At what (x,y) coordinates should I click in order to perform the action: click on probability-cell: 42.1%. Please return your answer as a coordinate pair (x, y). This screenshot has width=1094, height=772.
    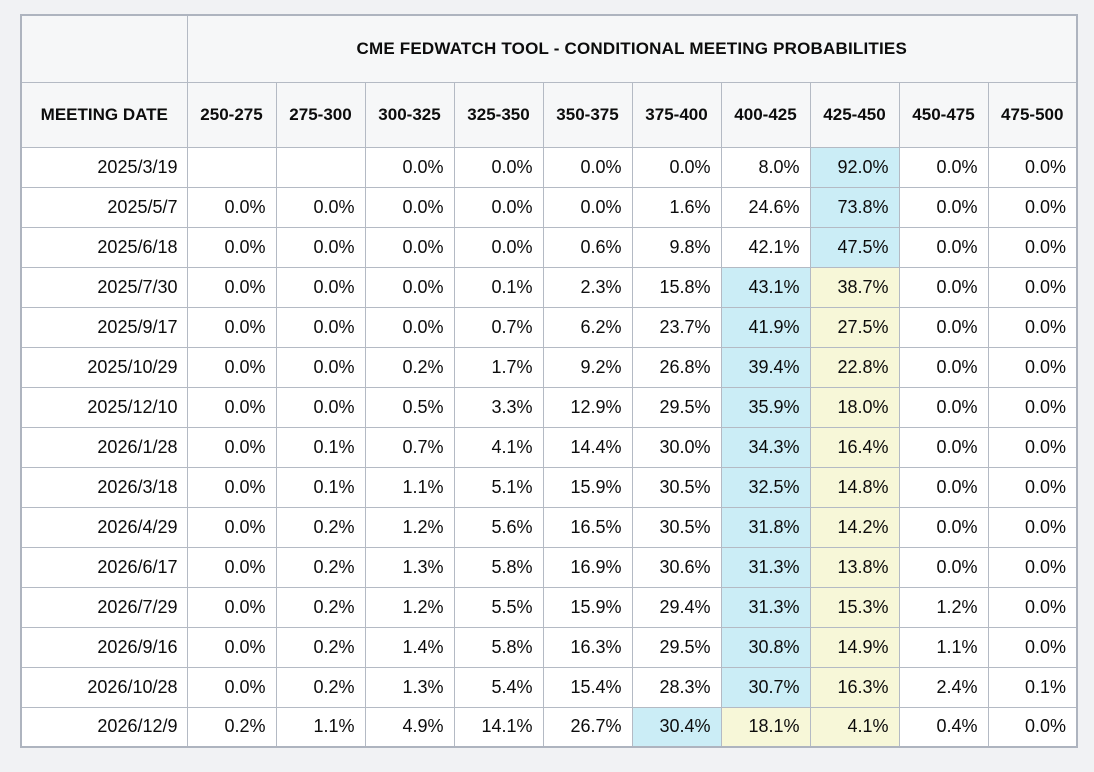
    Looking at the image, I should click on (765, 247).